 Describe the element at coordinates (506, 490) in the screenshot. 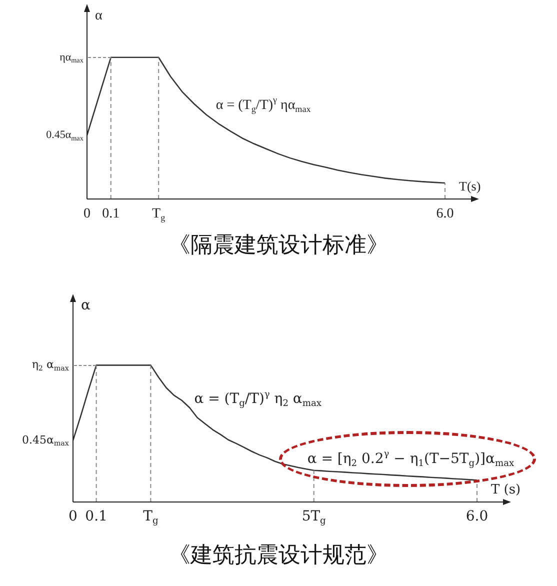

I see `x-axis-title: T (s)` at that location.